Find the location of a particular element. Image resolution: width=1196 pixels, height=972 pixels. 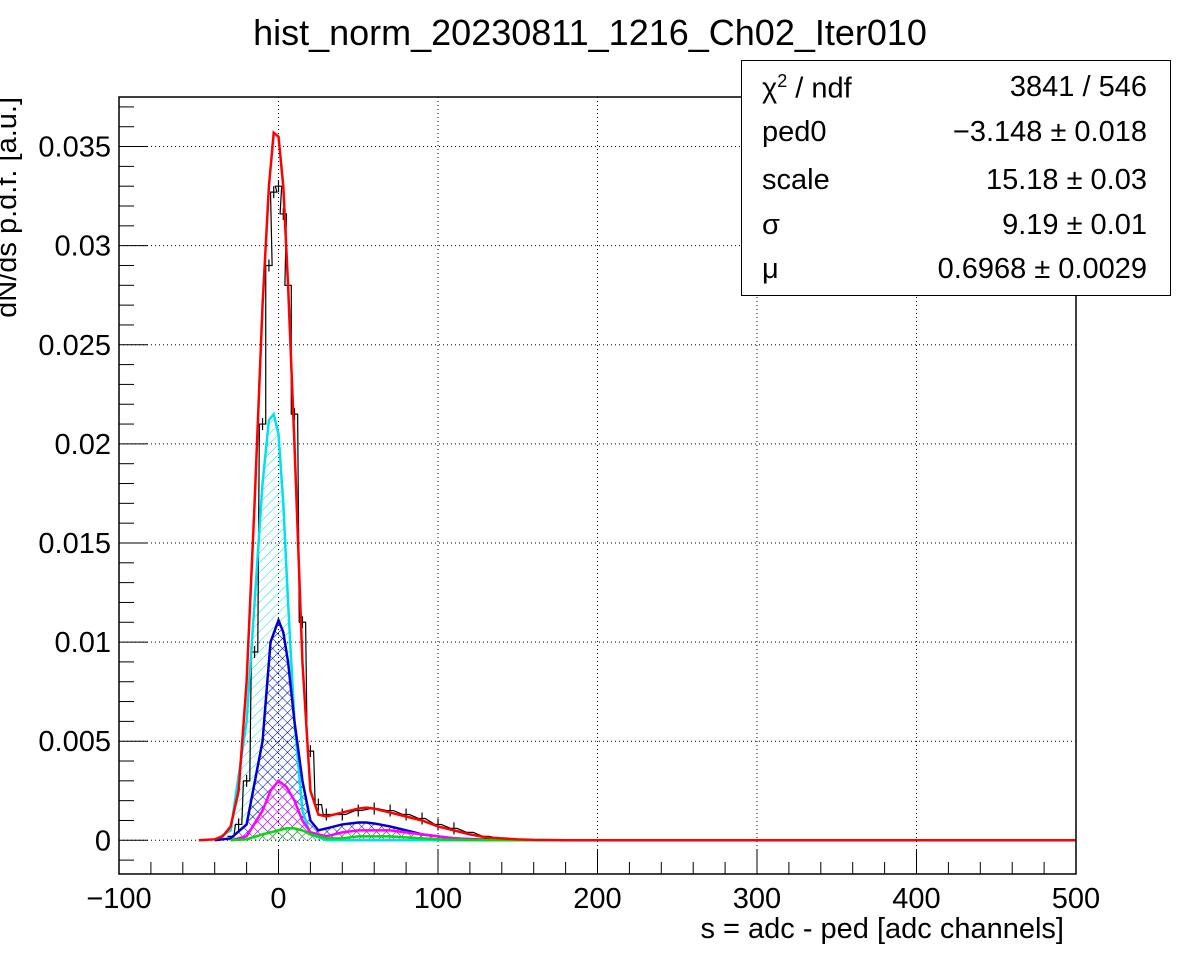

component-crosshatch-n4 is located at coordinates (653, 834).